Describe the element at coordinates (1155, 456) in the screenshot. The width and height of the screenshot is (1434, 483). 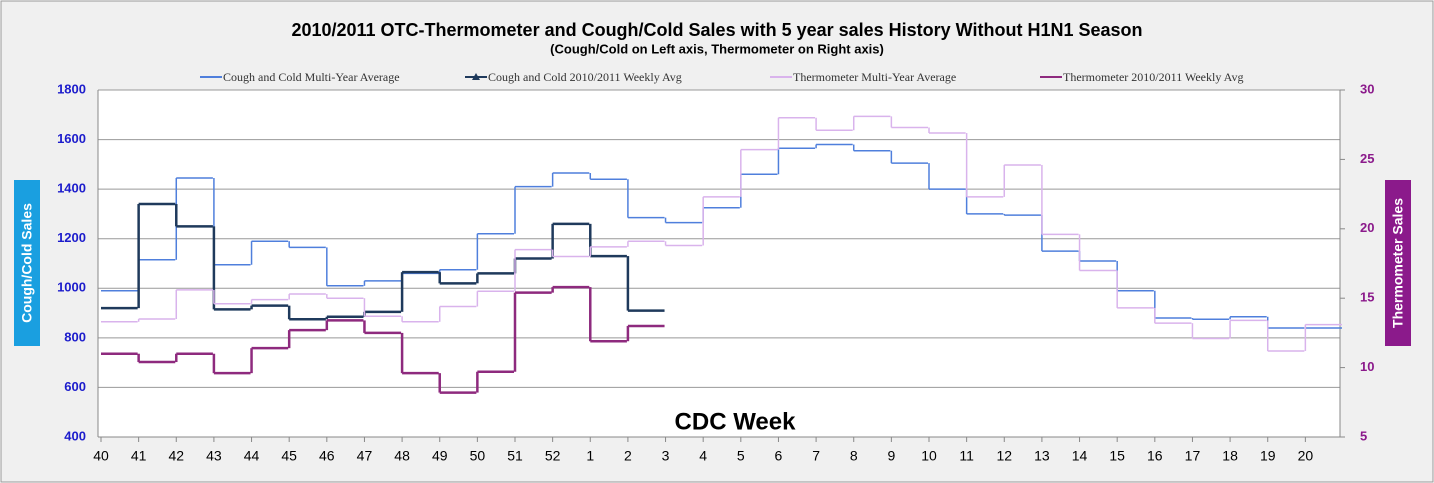
I see `x-tick-label: 16` at that location.